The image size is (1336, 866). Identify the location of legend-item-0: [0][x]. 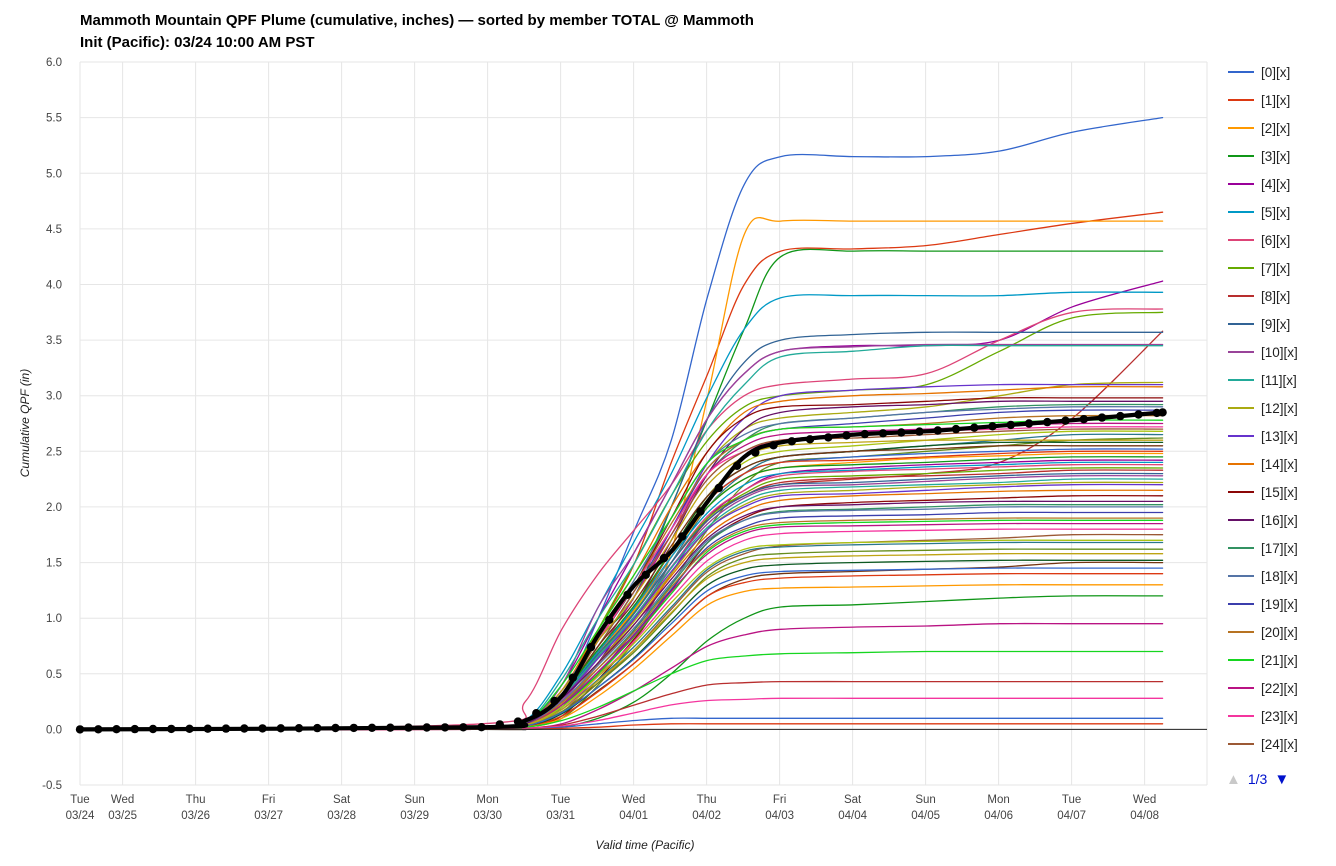
(1281, 72).